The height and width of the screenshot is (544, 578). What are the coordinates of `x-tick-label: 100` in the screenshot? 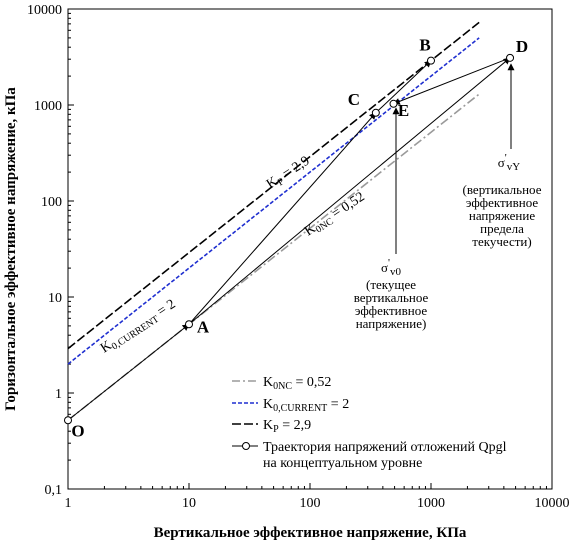 It's located at (310, 503).